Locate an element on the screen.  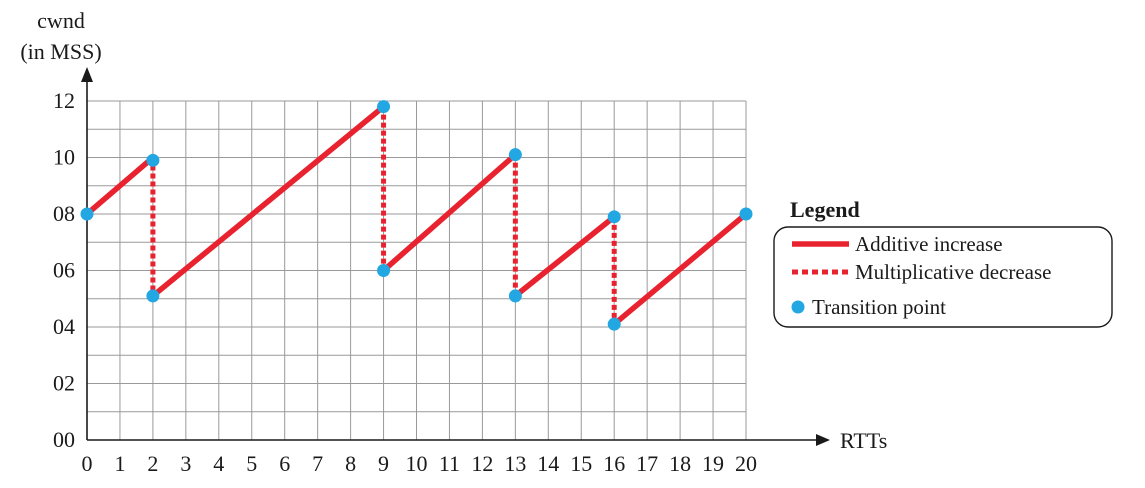
x-tick-label: 2 is located at coordinates (152, 463).